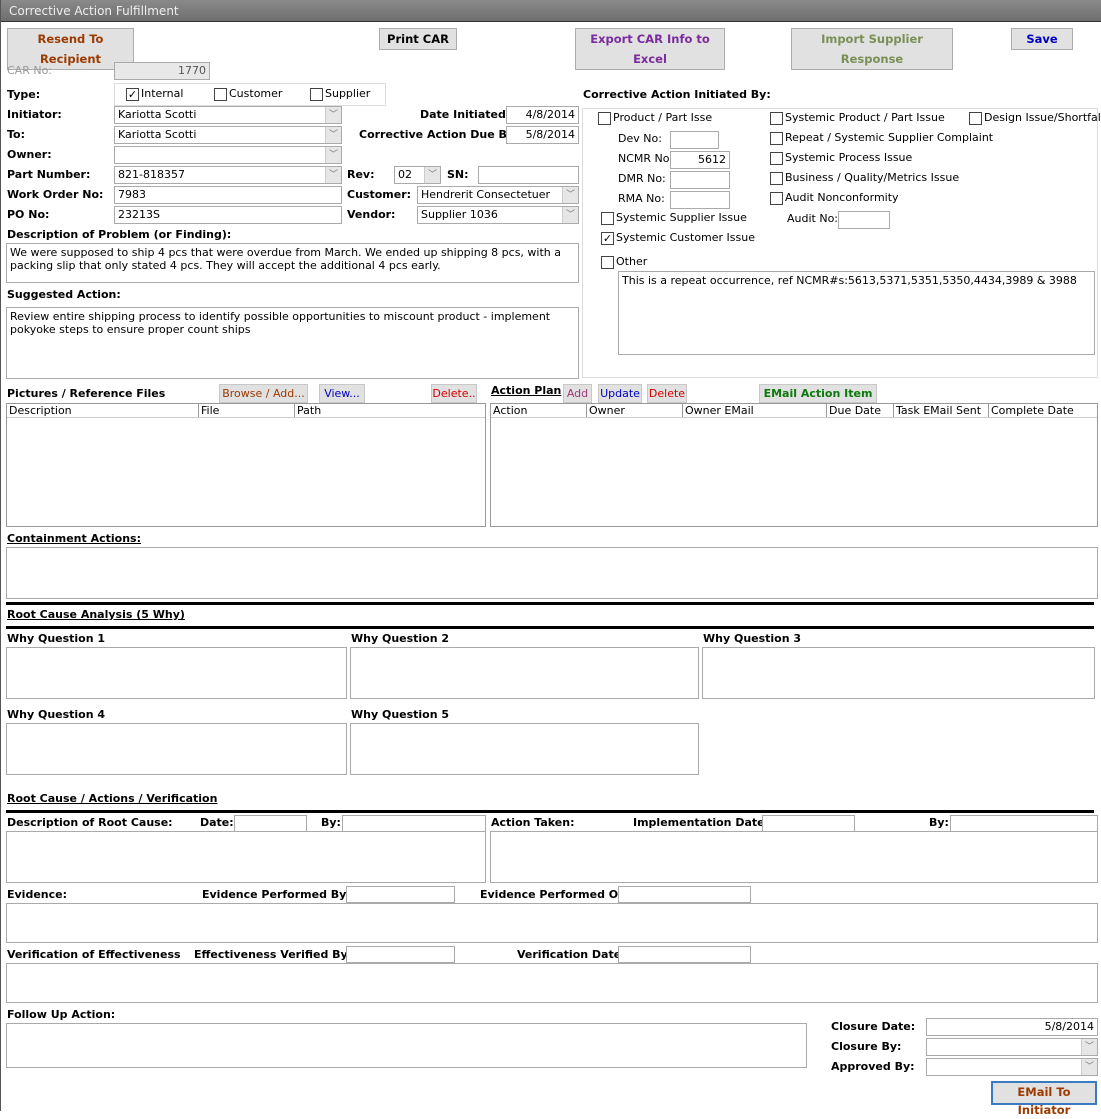 This screenshot has height=1119, width=1101. Describe the element at coordinates (400, 894) in the screenshot. I see `evidence-by-field` at that location.